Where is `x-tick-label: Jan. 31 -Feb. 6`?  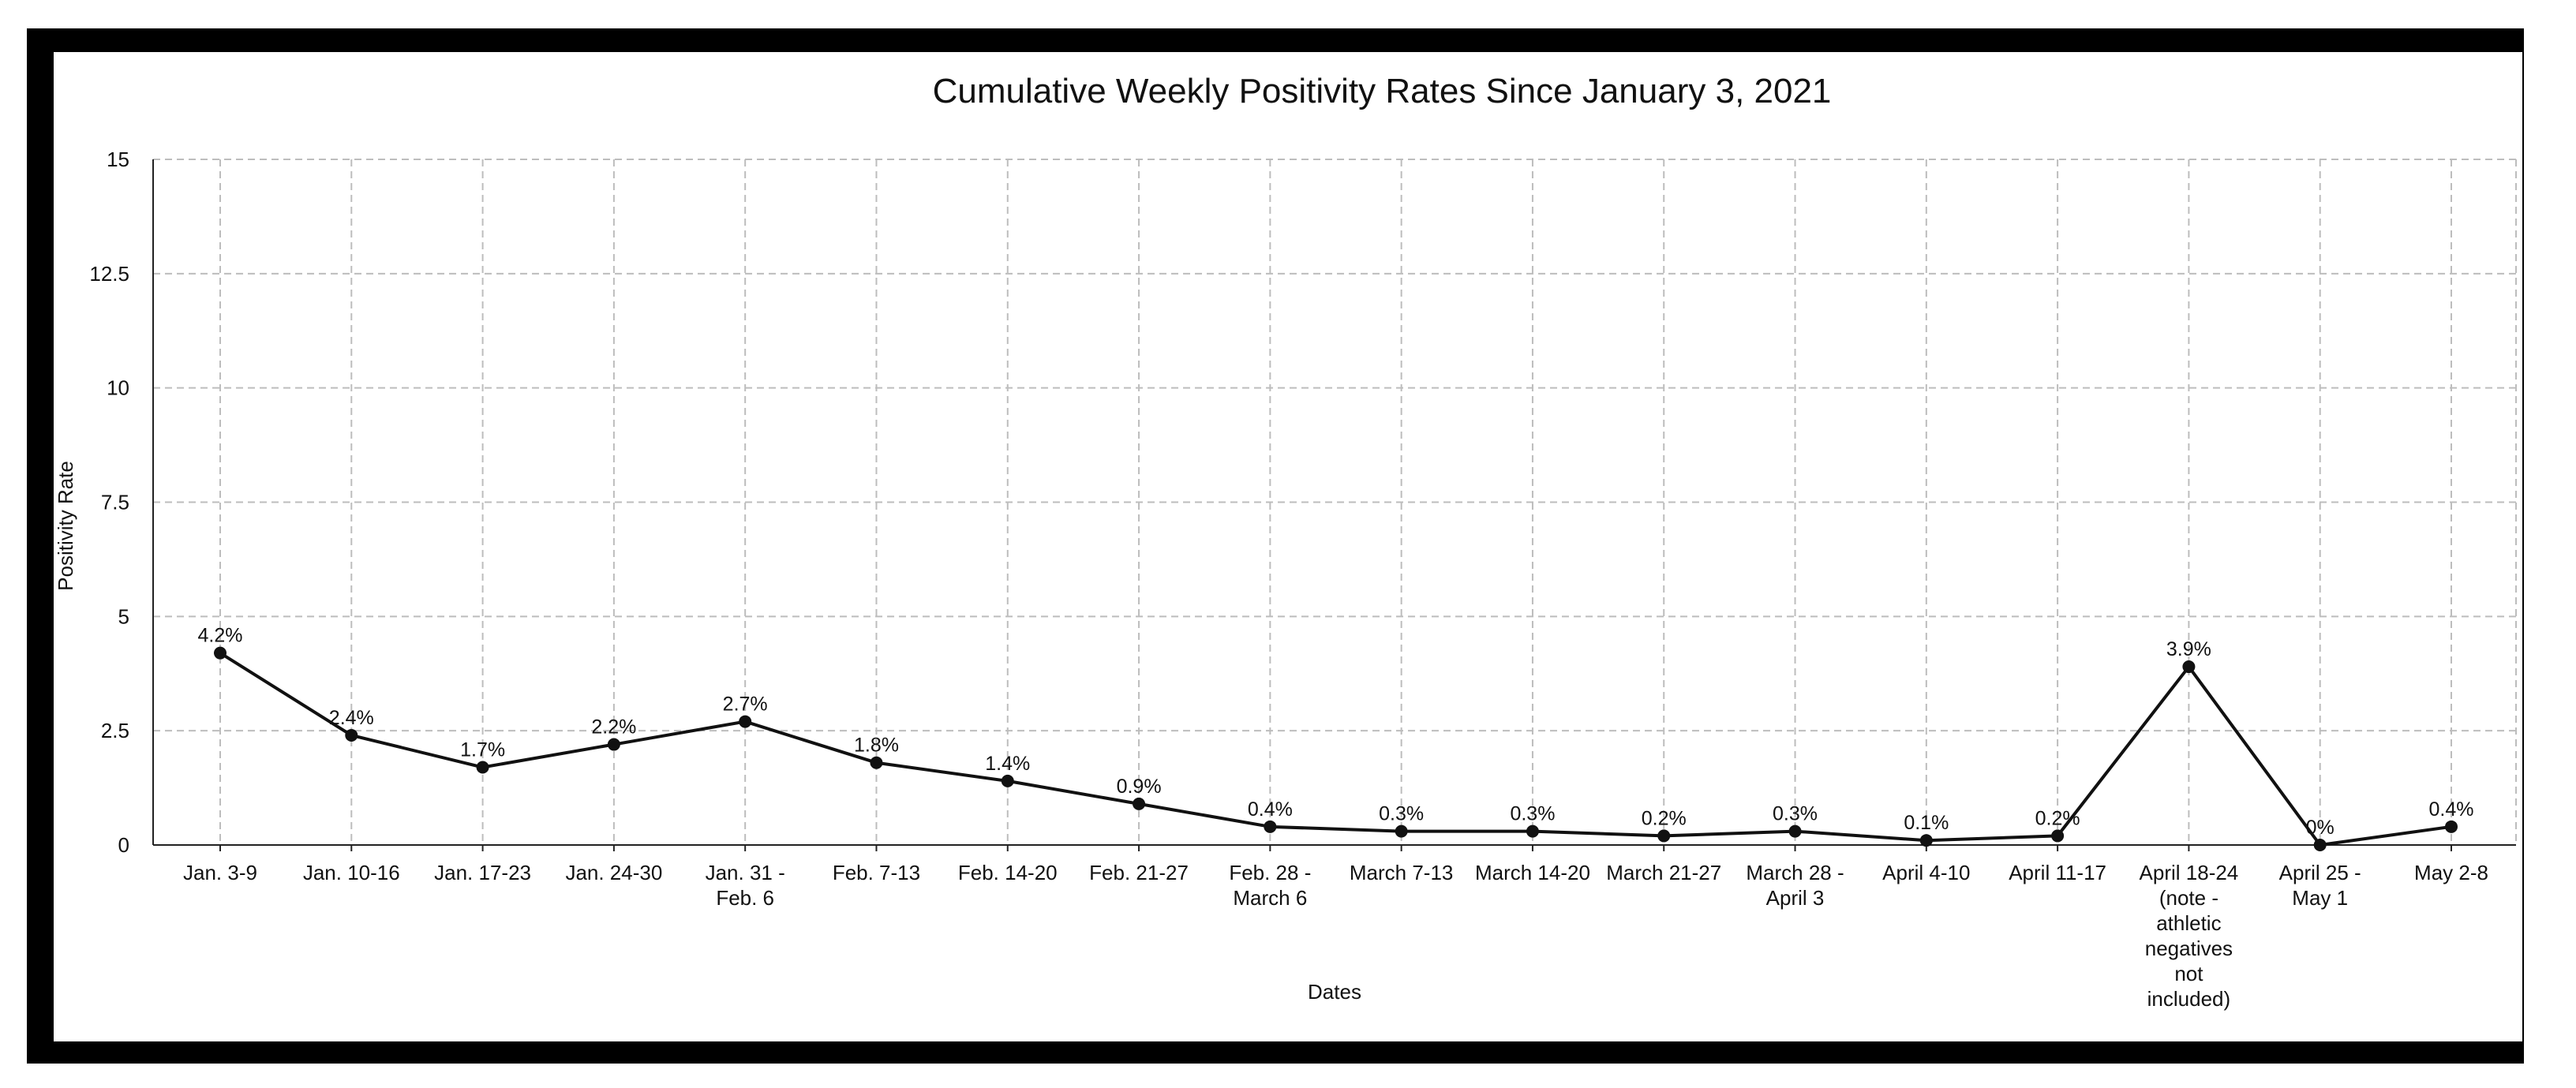
x-tick-label: Jan. 31 -Feb. 6 is located at coordinates (745, 885).